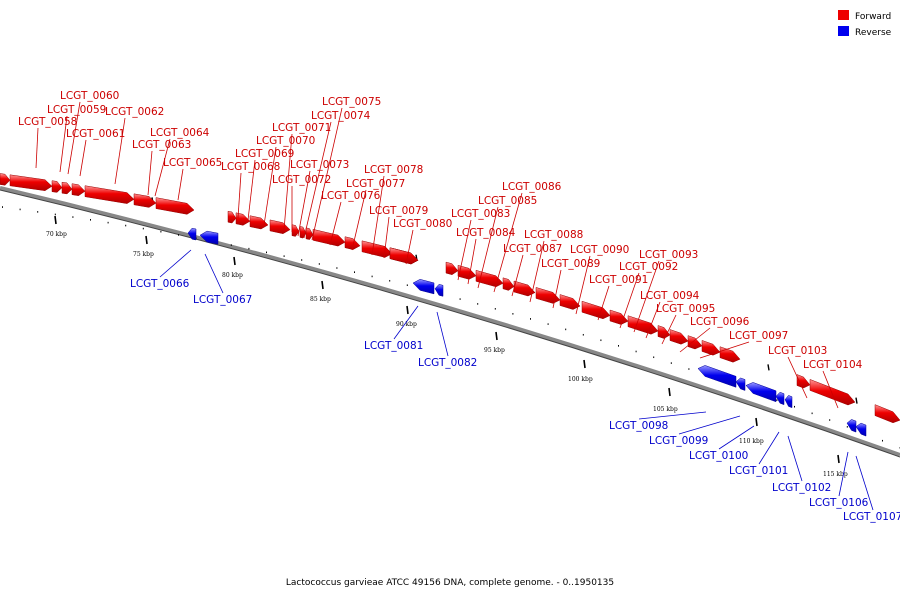  I want to click on gene-label-lcgt_0103: LCGT_0103, so click(797, 351).